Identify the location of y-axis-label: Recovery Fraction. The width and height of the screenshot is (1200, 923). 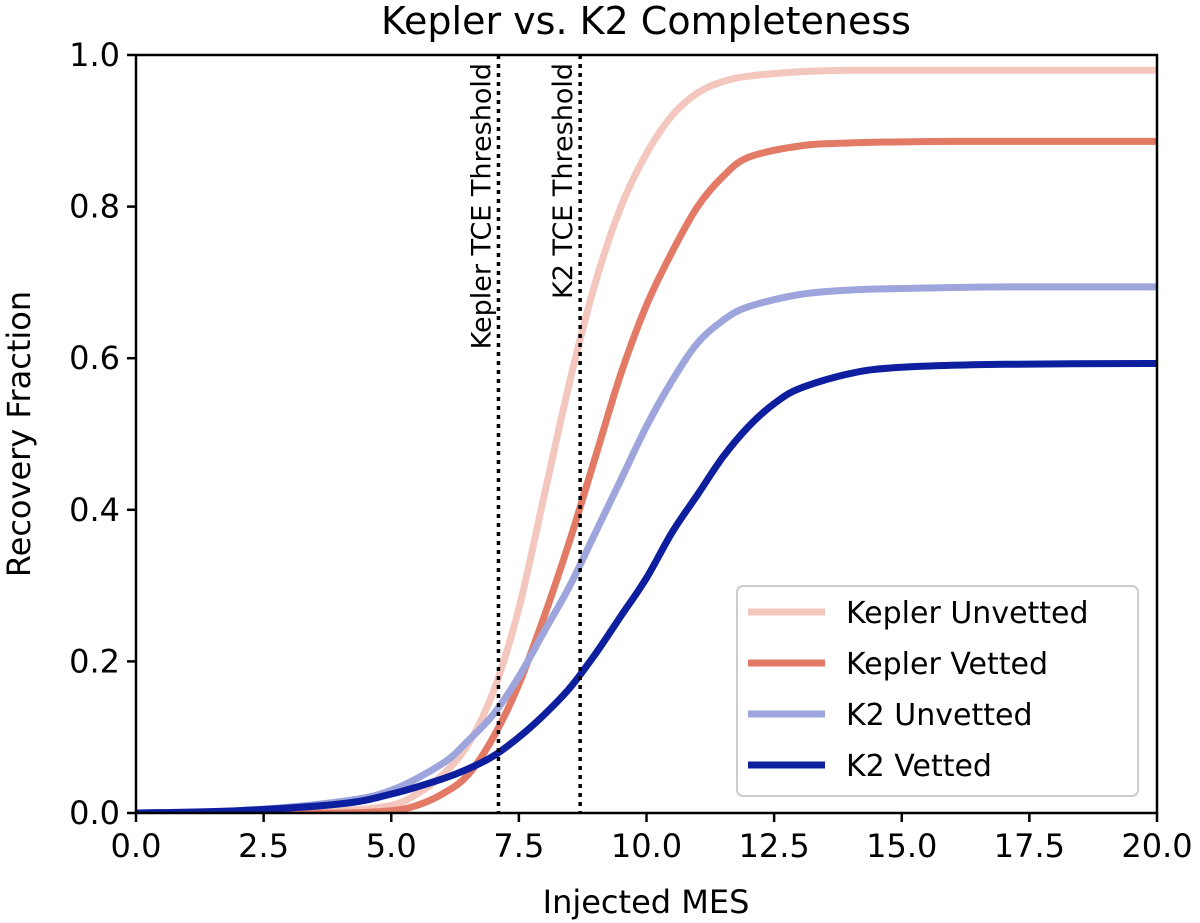
(19, 434).